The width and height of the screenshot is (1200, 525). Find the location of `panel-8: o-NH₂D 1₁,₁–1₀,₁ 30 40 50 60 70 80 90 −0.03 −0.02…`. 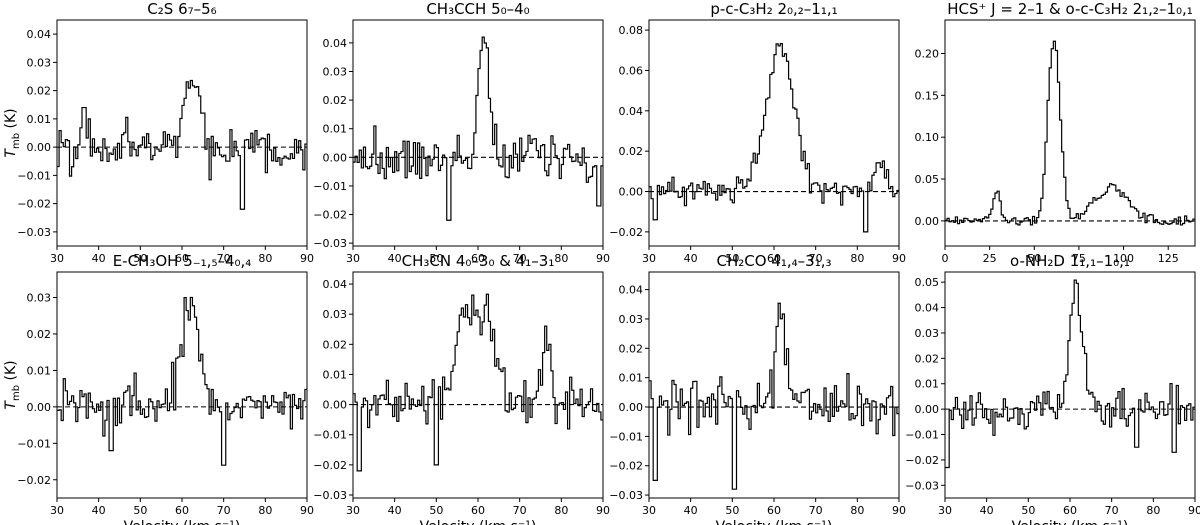

panel-8: o-NH₂D 1₁,₁–1₀,₁ 30 40 50 60 70 80 90 −0.03 −0.02… is located at coordinates (1052, 388).